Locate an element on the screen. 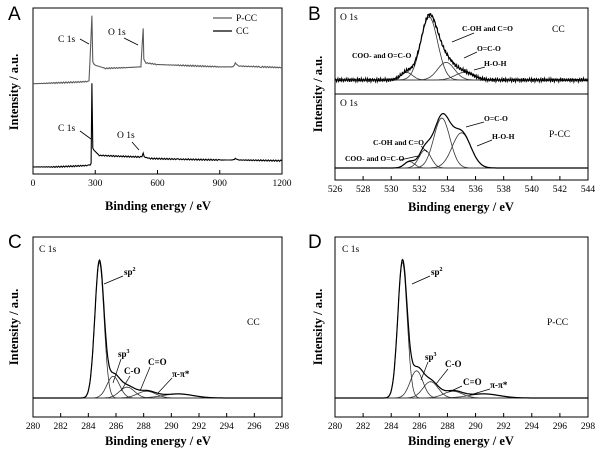  arrow-o1s-cc is located at coordinates (135, 146).